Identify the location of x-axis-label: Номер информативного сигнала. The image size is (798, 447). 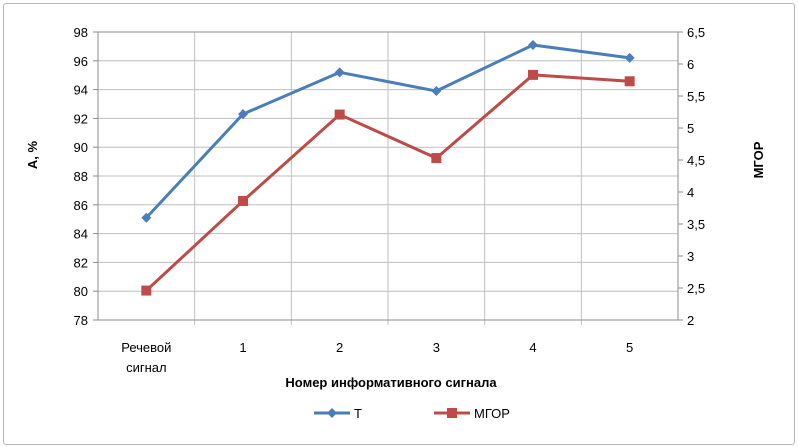
(391, 382).